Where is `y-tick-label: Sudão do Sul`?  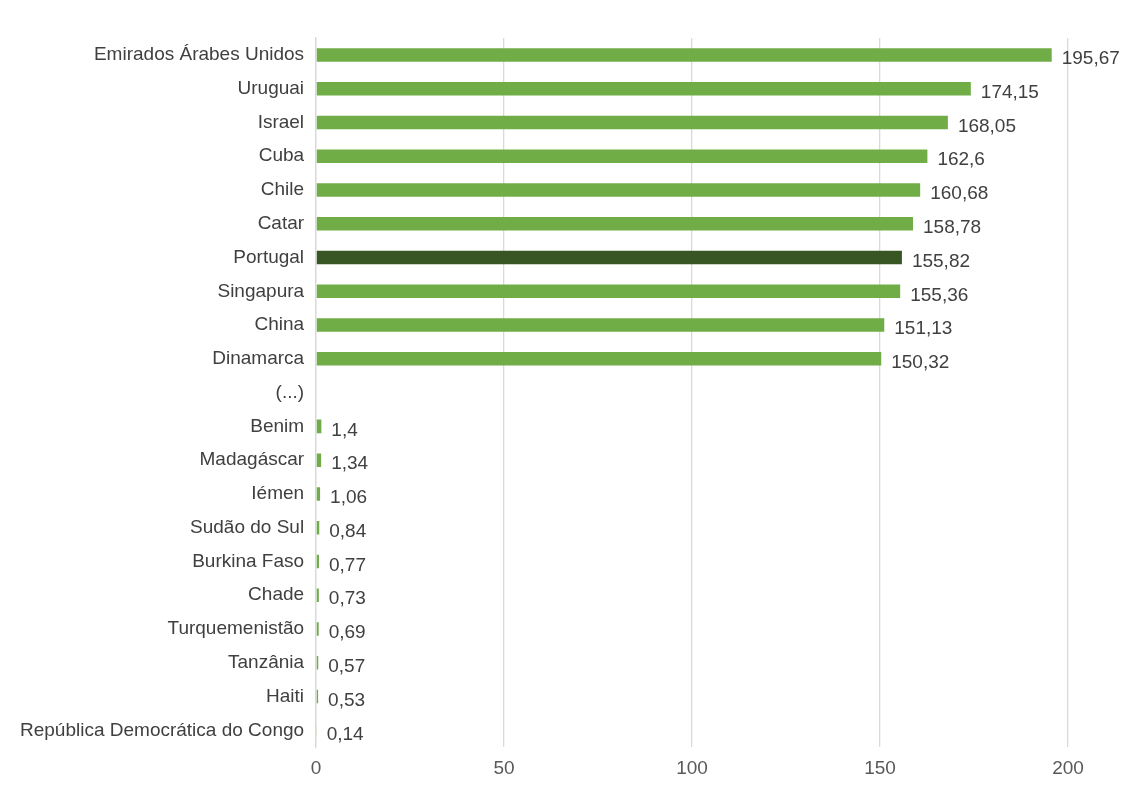 y-tick-label: Sudão do Sul is located at coordinates (247, 526).